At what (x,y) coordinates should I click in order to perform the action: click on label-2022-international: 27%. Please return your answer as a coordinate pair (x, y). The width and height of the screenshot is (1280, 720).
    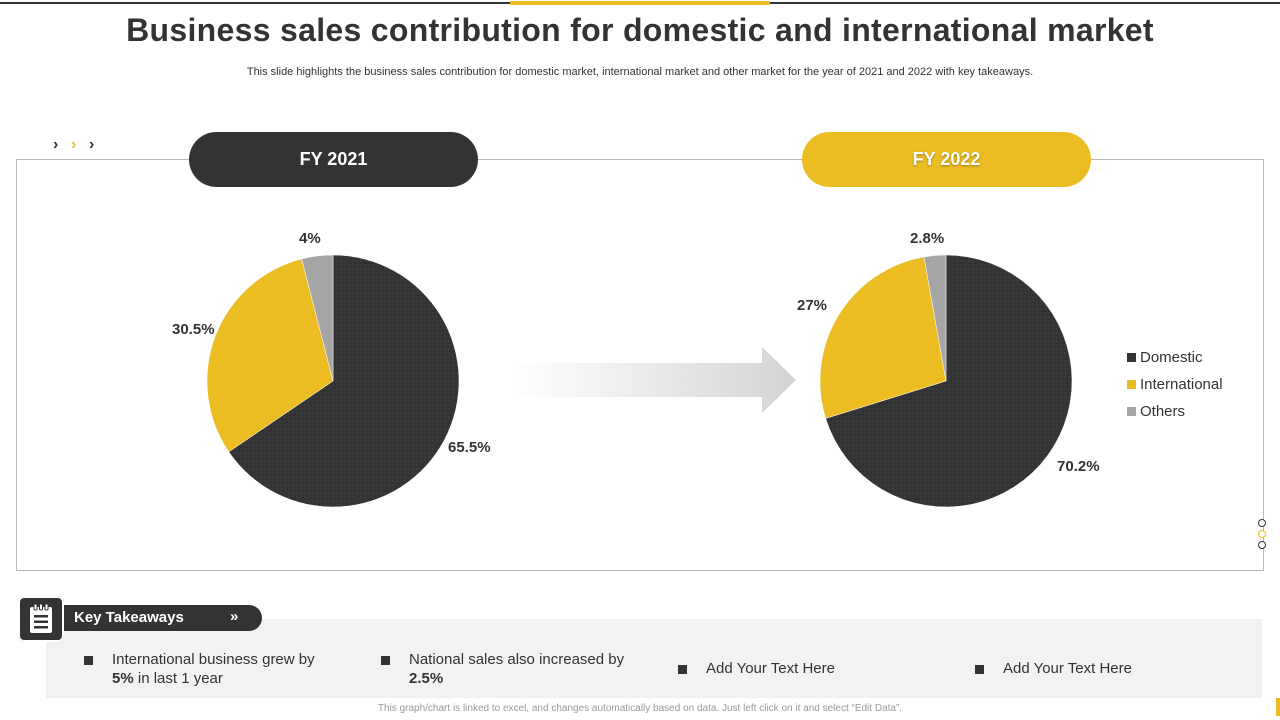
    Looking at the image, I should click on (812, 305).